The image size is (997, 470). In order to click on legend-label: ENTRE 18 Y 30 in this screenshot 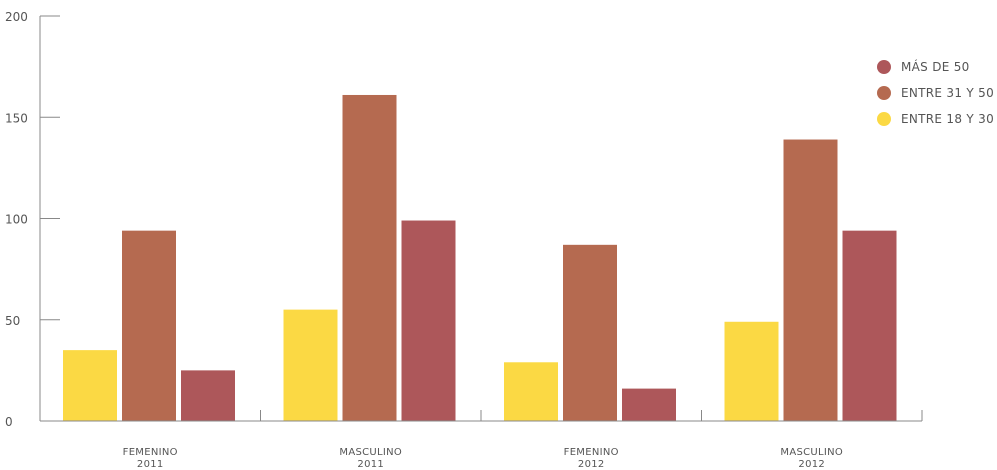, I will do `click(947, 119)`.